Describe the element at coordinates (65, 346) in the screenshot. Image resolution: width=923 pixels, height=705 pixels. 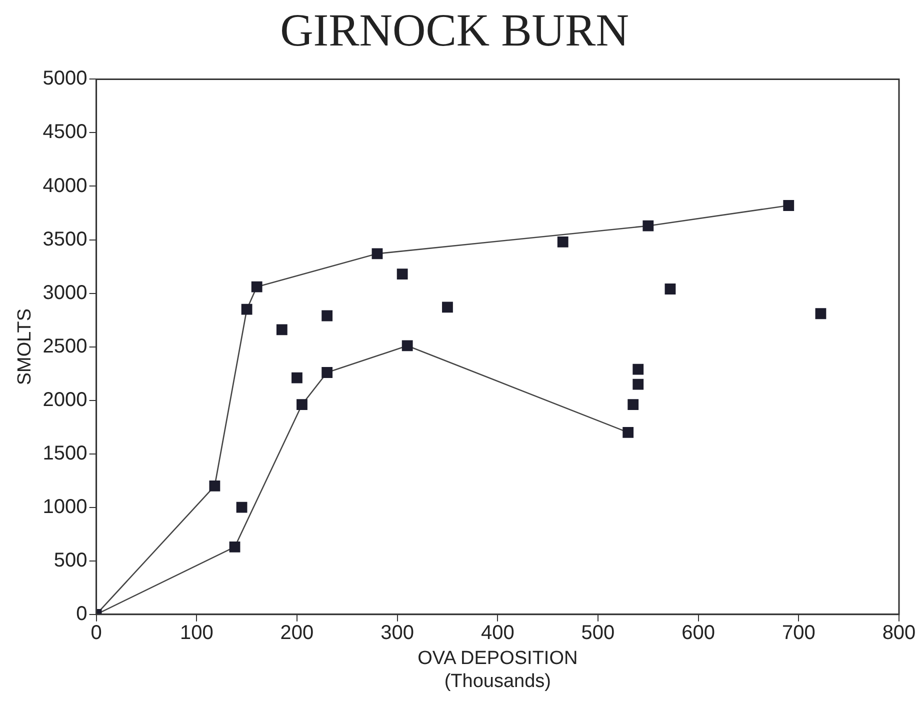
I see `y-tick-label: 2500` at that location.